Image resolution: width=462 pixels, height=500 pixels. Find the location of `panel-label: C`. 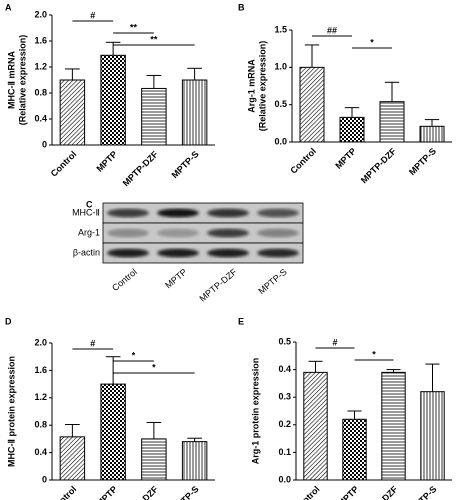

panel-label: C is located at coordinates (89, 204).